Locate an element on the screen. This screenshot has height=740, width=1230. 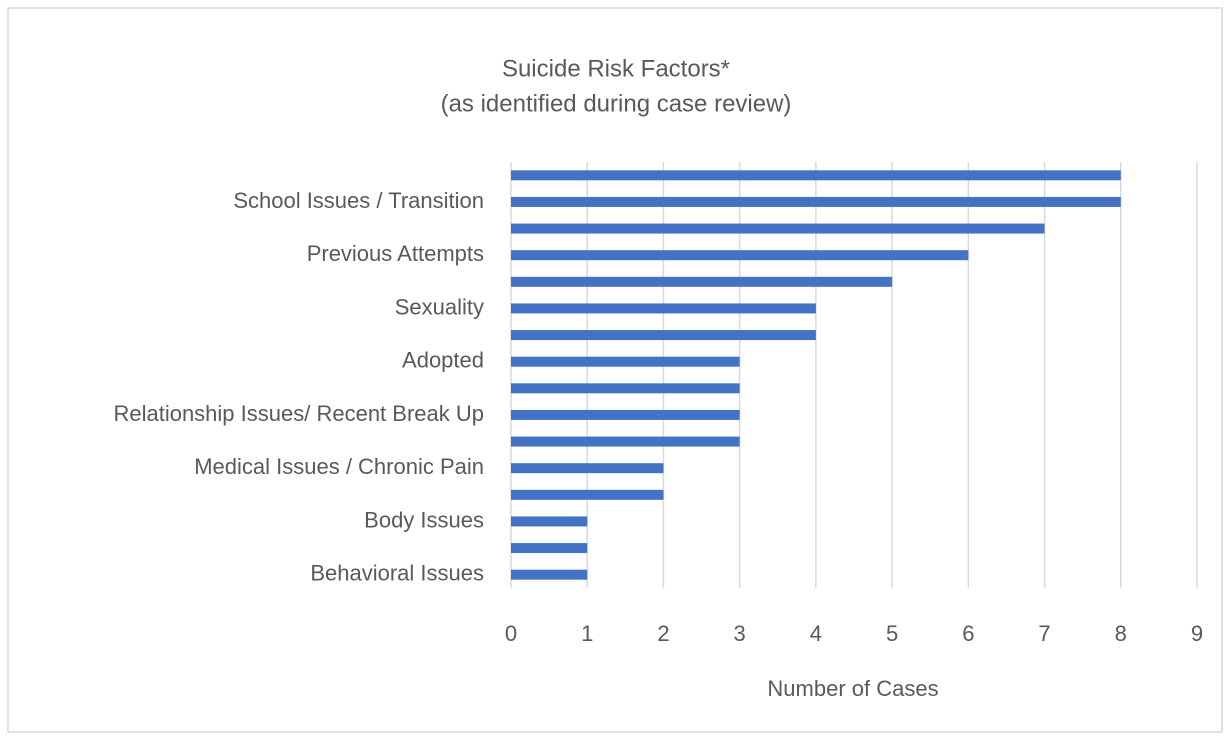
y-tick-label: School Issues / Transition is located at coordinates (358, 200).